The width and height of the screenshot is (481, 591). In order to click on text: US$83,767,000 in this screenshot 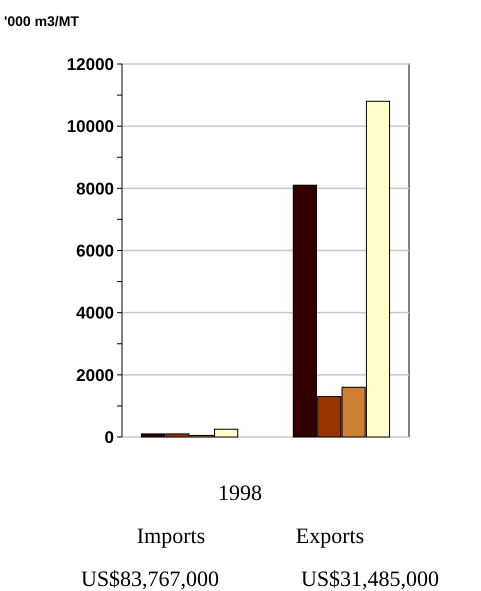, I will do `click(150, 578)`.